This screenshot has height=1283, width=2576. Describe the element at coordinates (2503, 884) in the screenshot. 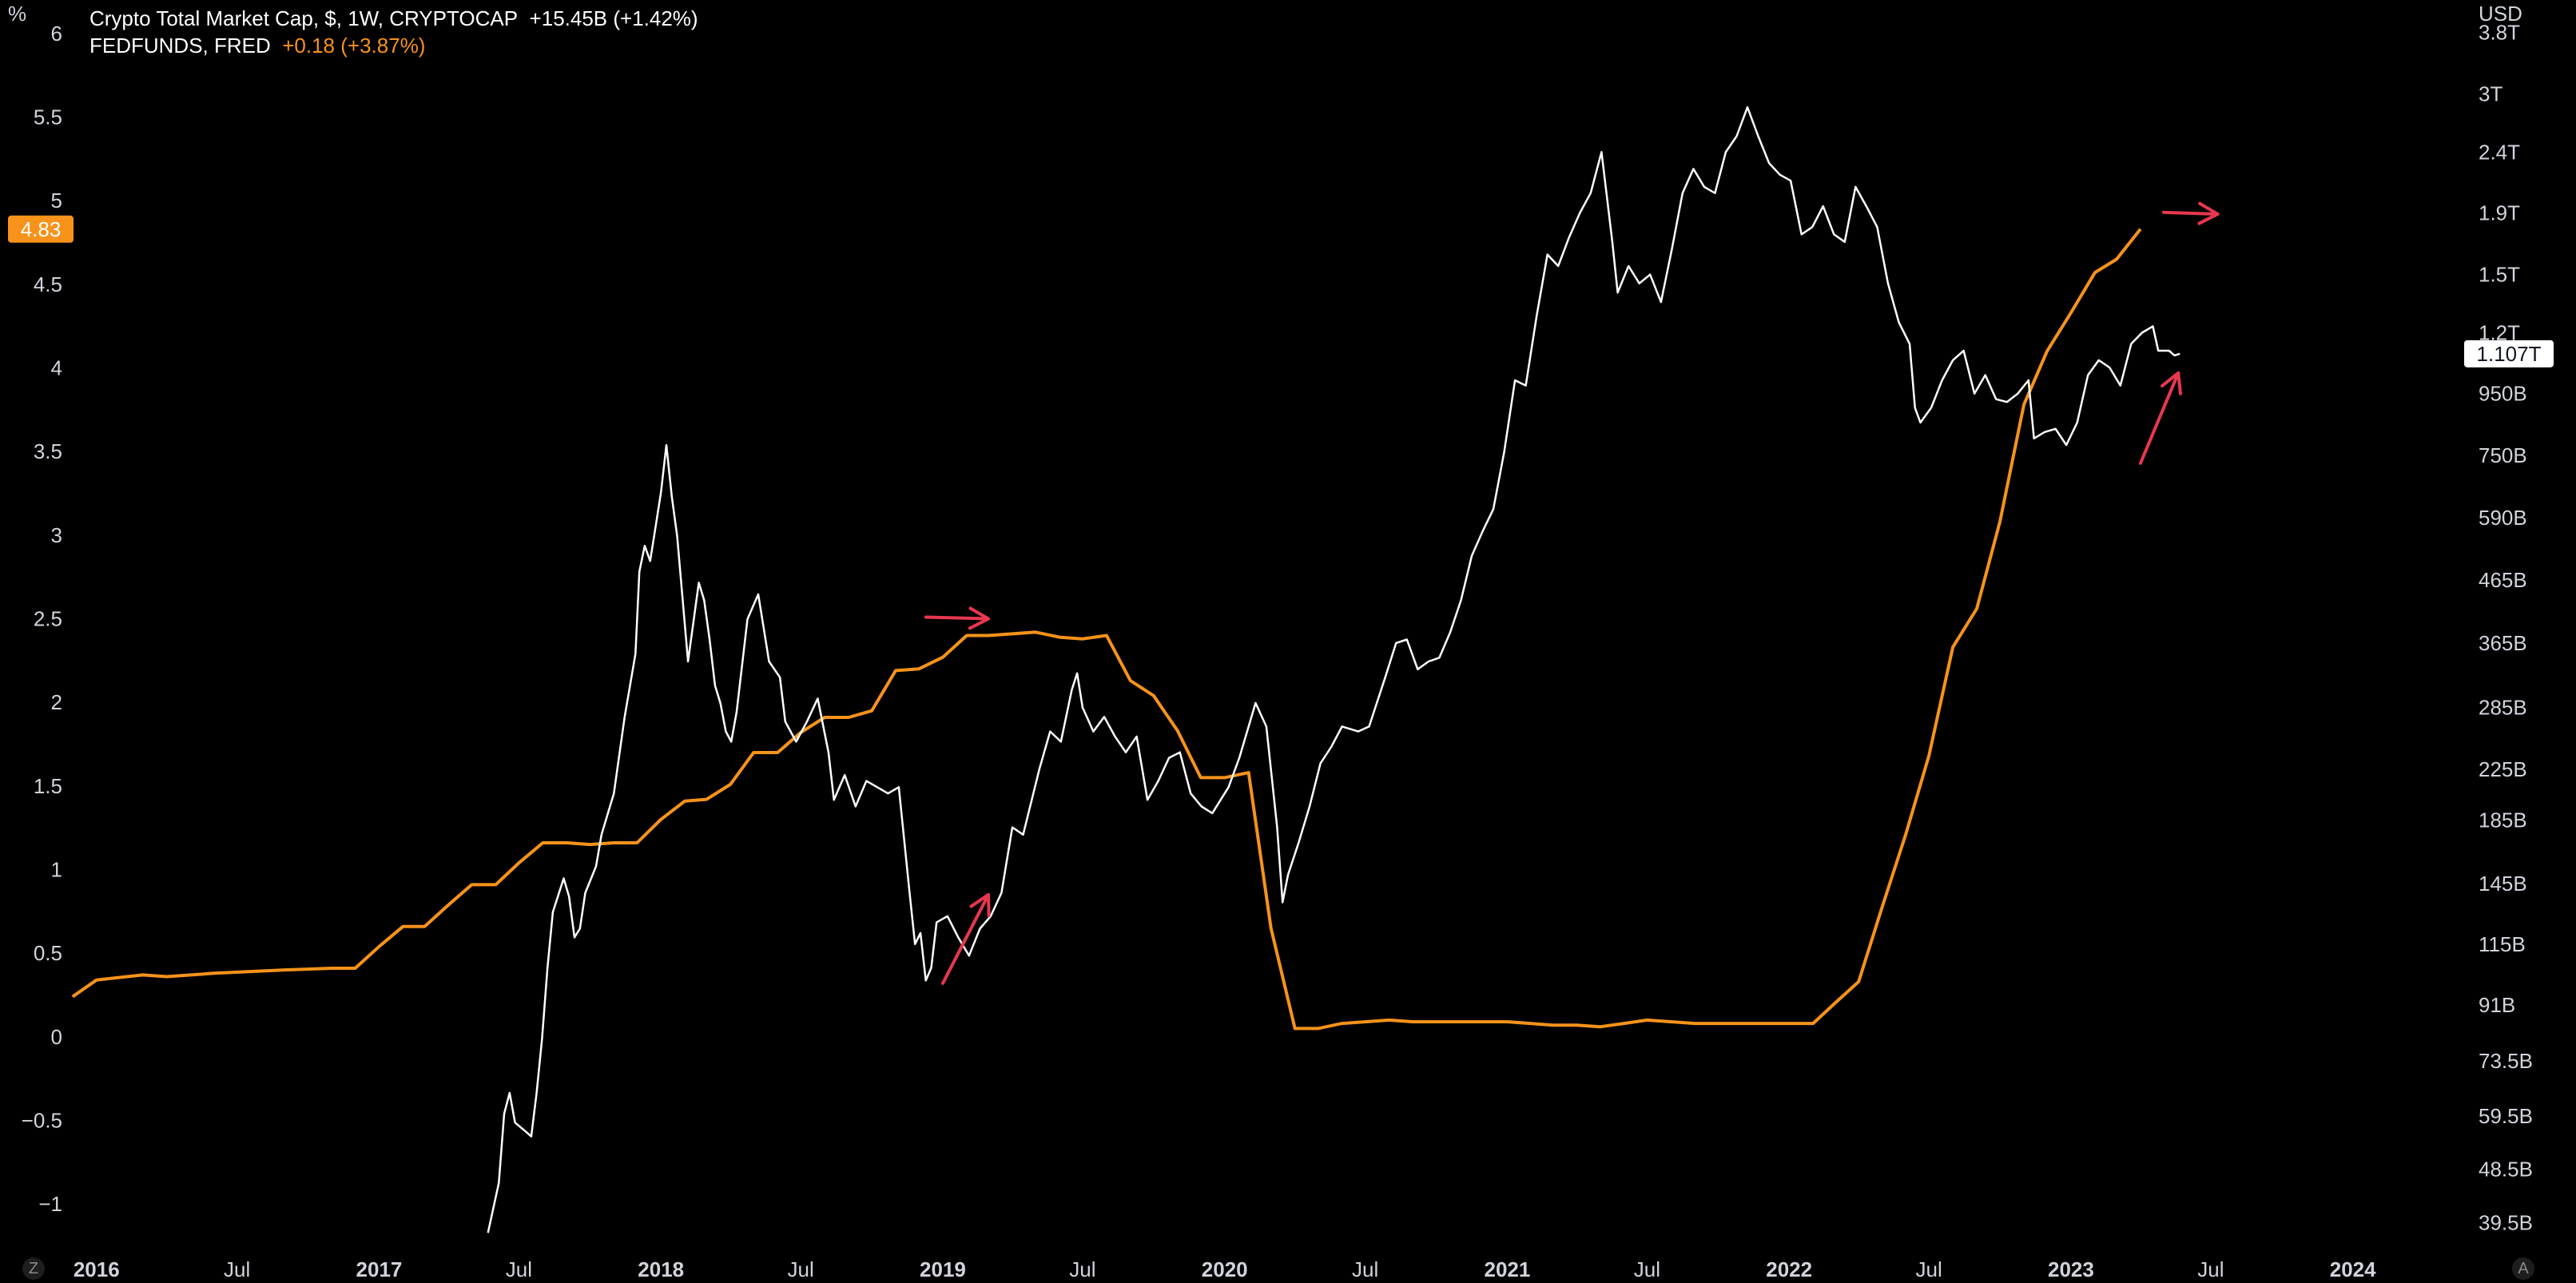

I see `right-tick-label: 145B` at that location.